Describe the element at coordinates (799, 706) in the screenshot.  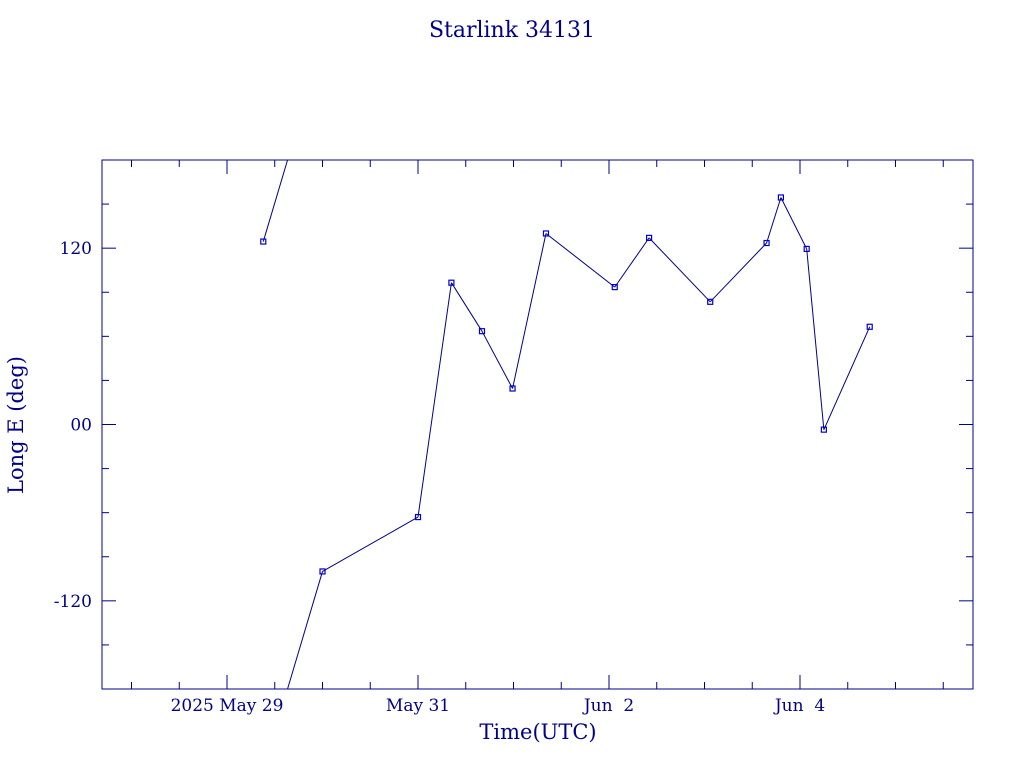
I see `x-tick-label: Jun 4` at that location.